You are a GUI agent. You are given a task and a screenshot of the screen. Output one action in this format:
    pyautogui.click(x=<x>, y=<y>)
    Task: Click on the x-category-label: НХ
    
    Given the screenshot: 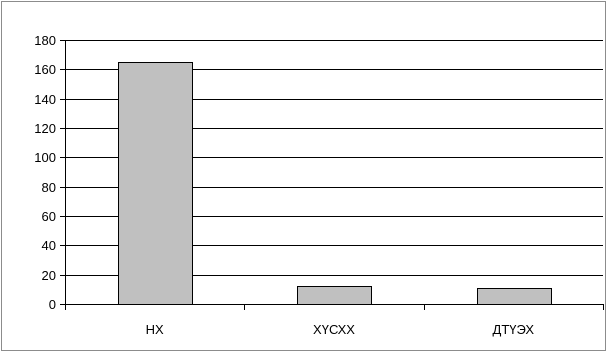 What is the action you would take?
    pyautogui.click(x=155, y=329)
    